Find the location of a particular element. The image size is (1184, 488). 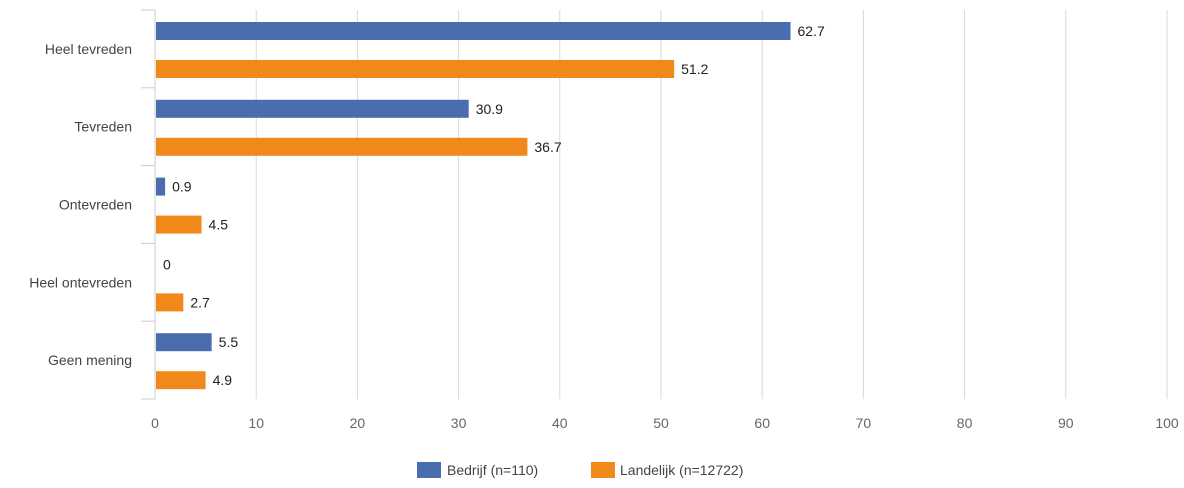

data-label: 2.7 is located at coordinates (200, 302).